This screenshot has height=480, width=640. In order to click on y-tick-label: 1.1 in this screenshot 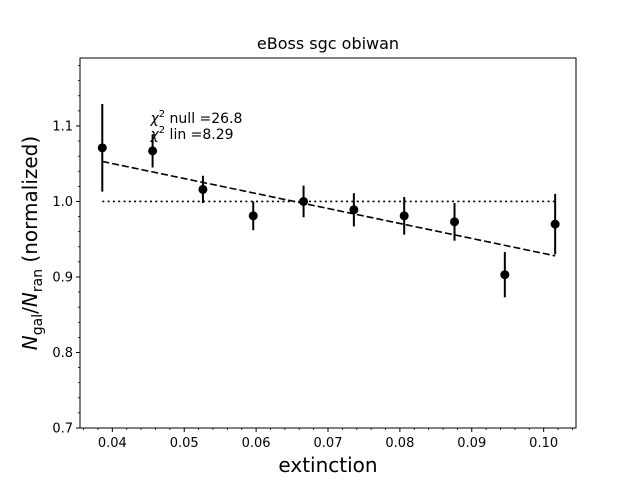, I will do `click(62, 126)`.